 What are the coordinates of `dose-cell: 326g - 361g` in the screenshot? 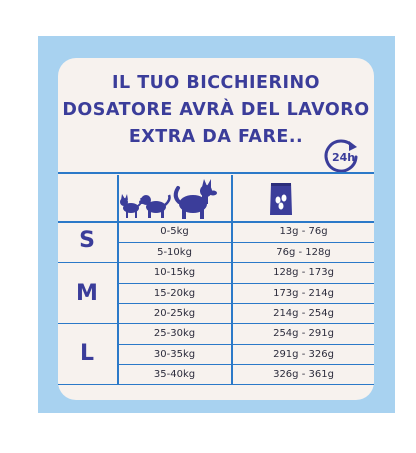 It's located at (303, 374).